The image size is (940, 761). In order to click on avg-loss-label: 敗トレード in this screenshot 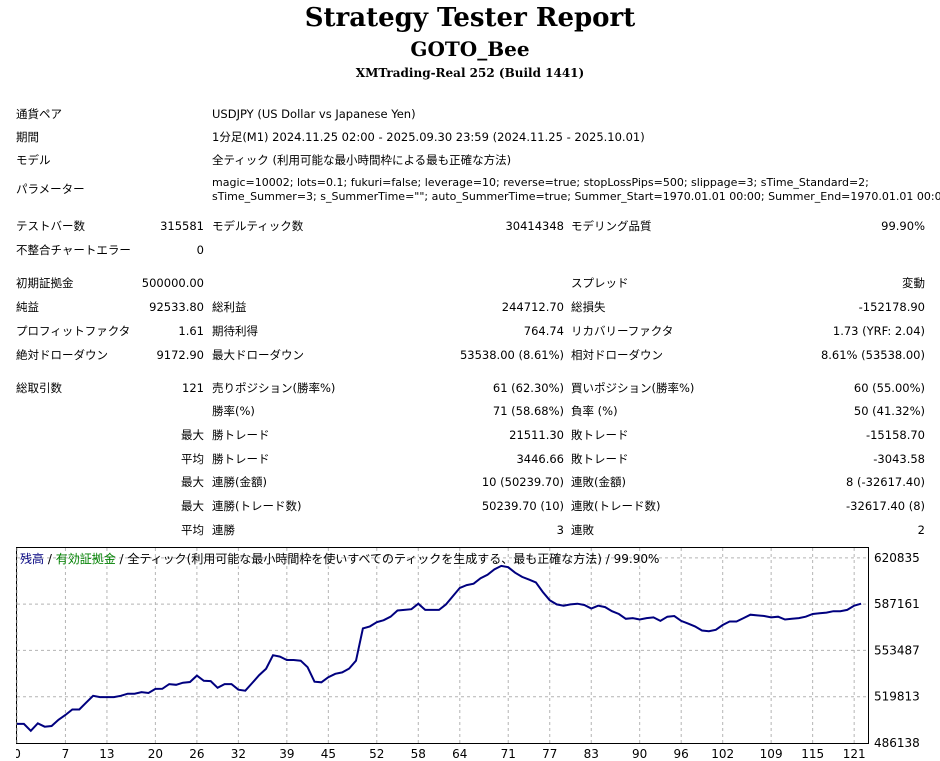, I will do `click(600, 459)`.